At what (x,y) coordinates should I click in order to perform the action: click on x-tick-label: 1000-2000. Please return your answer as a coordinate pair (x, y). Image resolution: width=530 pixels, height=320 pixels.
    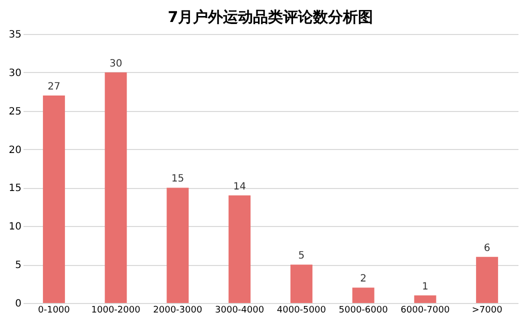
    Looking at the image, I should click on (116, 311).